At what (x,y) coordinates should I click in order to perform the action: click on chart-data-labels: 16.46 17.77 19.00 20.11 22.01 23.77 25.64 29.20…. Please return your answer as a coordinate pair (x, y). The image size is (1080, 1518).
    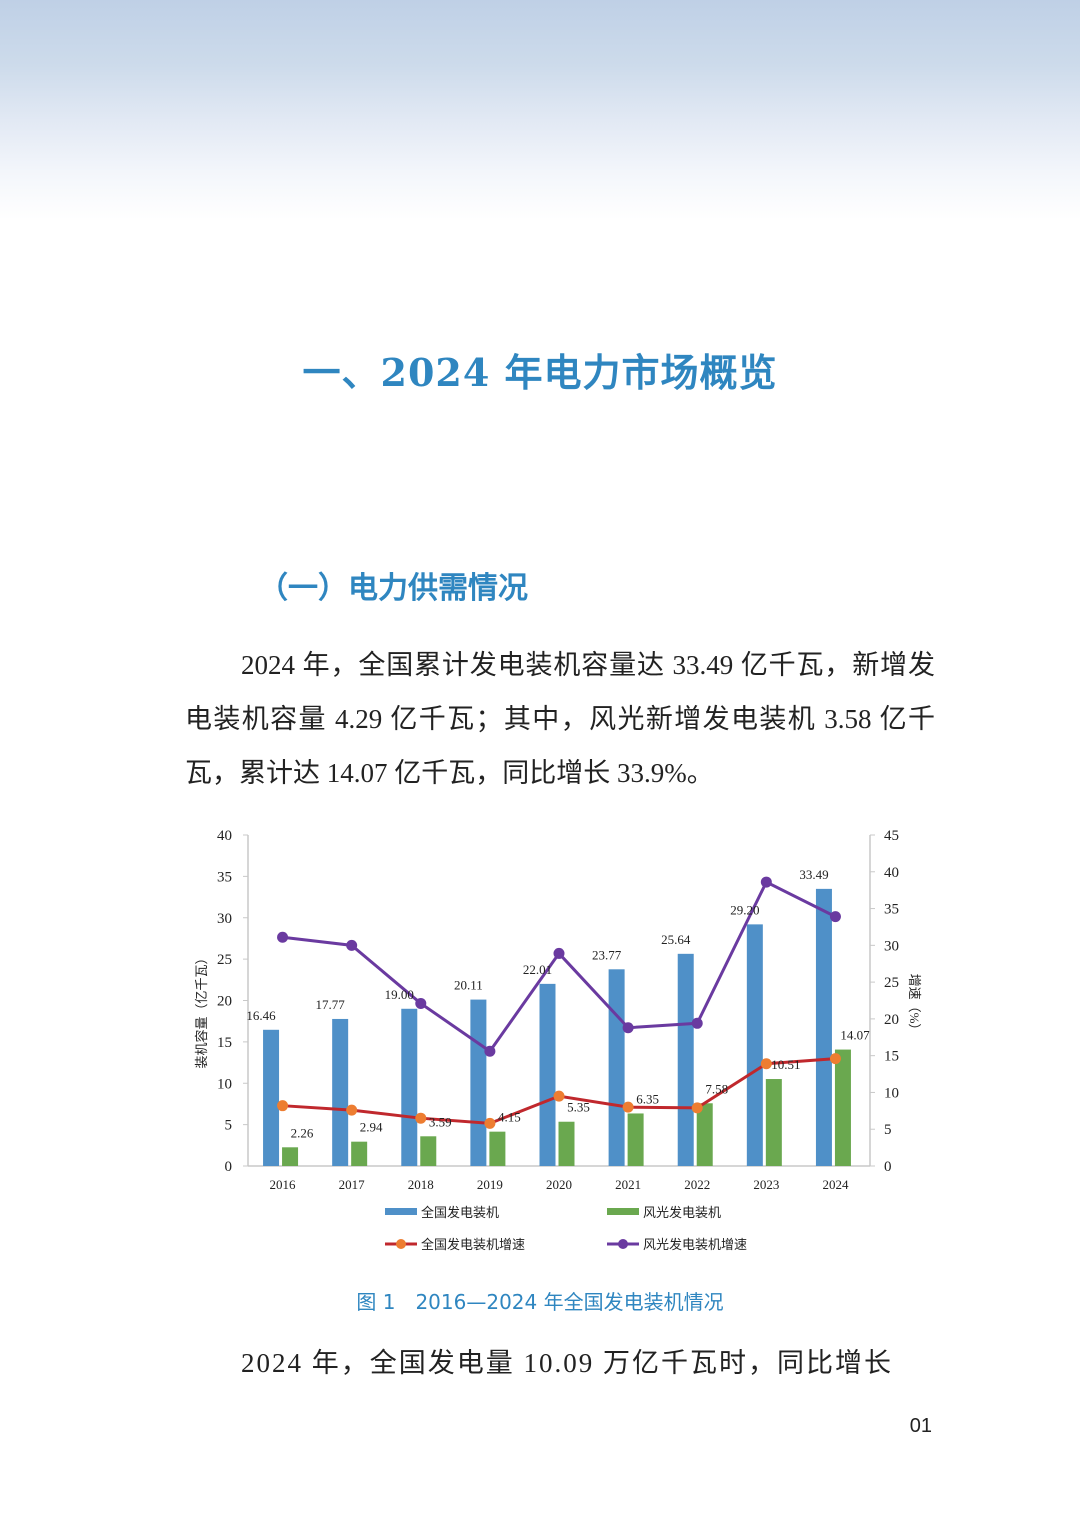
    Looking at the image, I should click on (558, 1003).